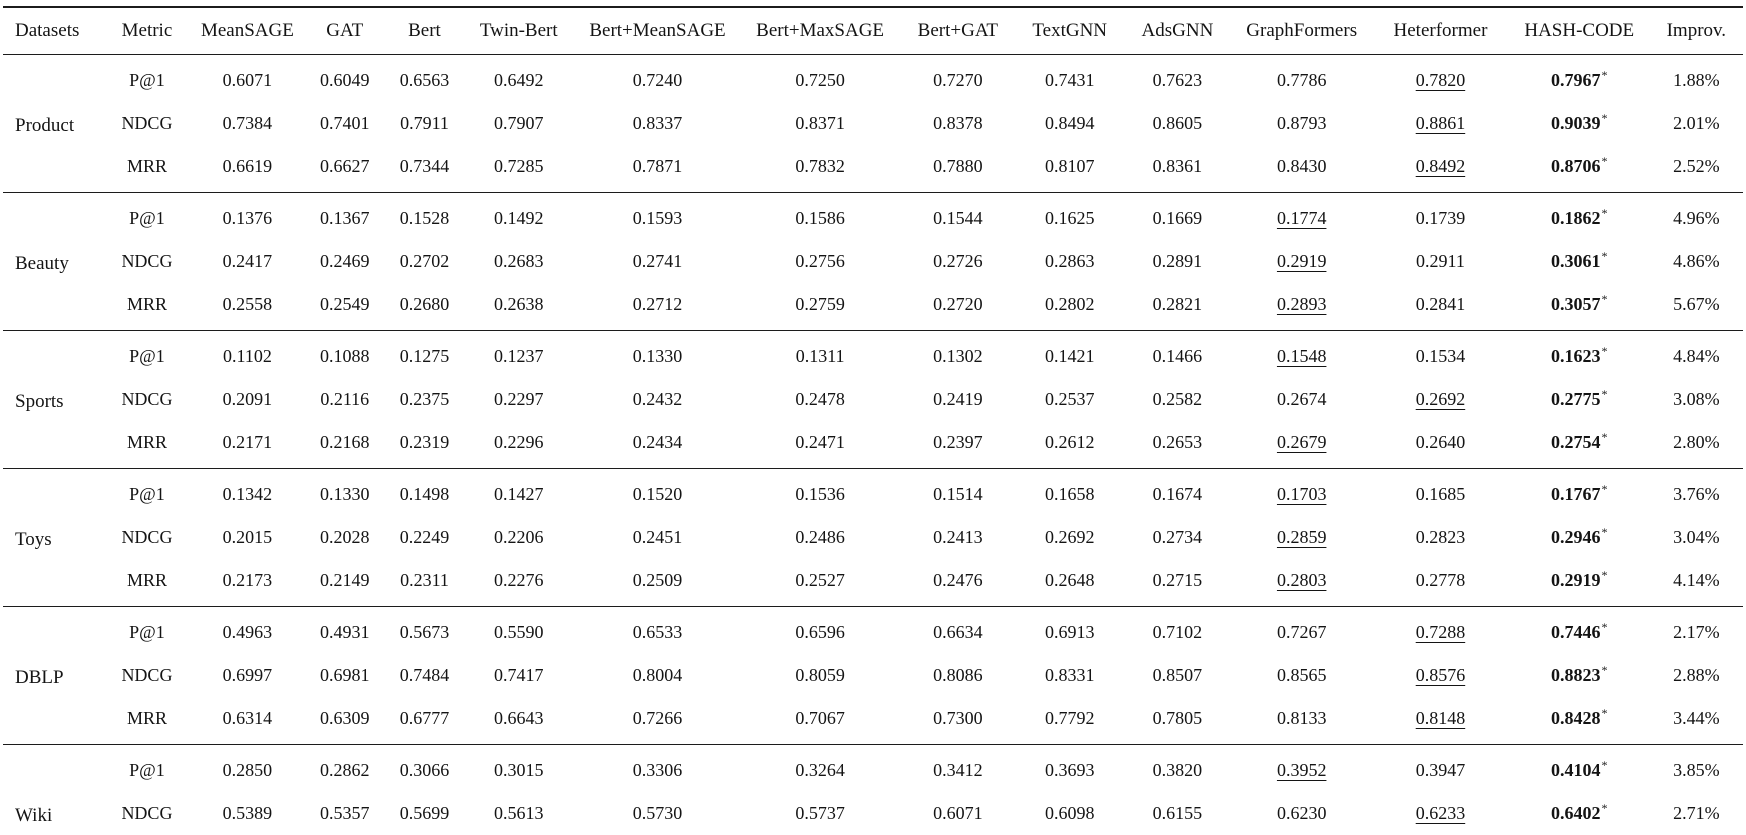 The width and height of the screenshot is (1746, 835). Describe the element at coordinates (146, 718) in the screenshot. I see `metric-cell: MRR` at that location.